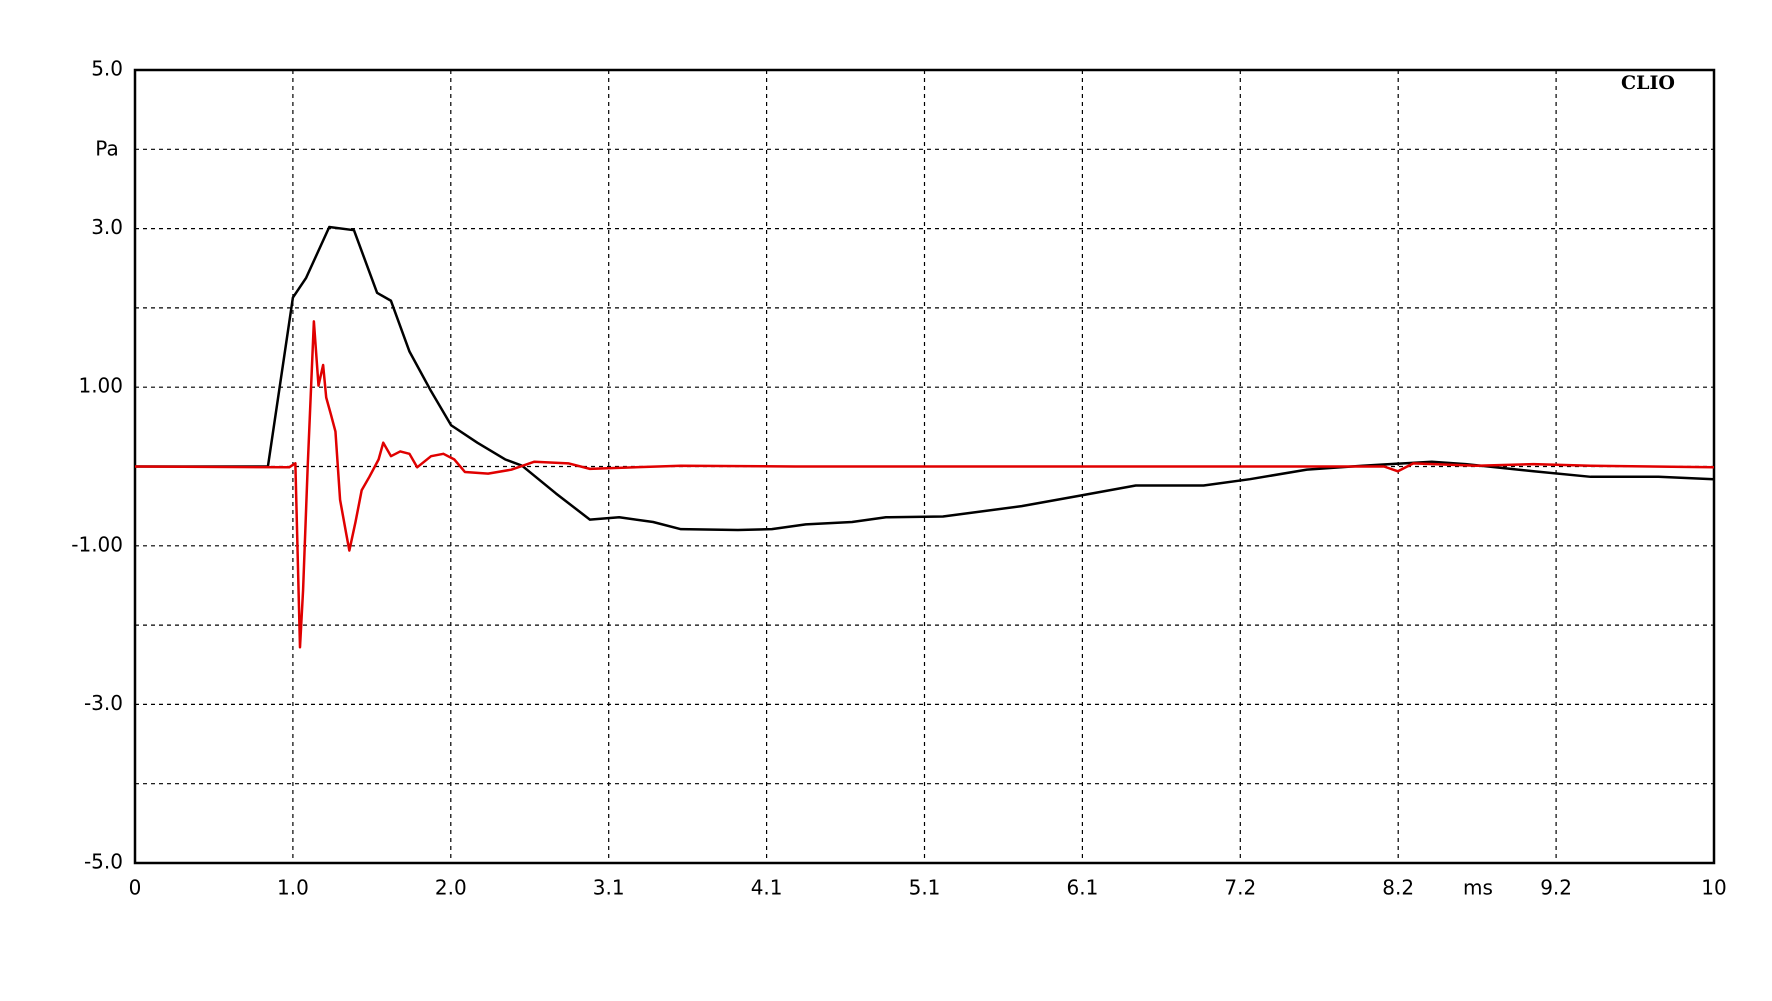  What do you see at coordinates (107, 69) in the screenshot?
I see `y-tick-label: 5.0` at bounding box center [107, 69].